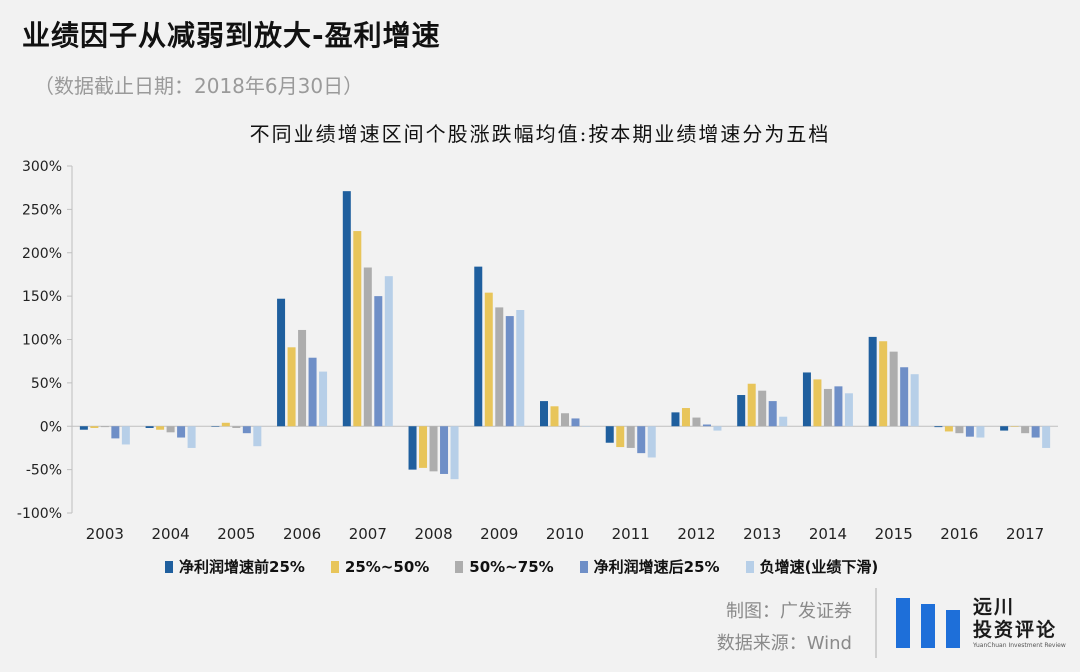 The height and width of the screenshot is (672, 1080). What do you see at coordinates (236, 534) in the screenshot?
I see `x-tick-label: 2005` at bounding box center [236, 534].